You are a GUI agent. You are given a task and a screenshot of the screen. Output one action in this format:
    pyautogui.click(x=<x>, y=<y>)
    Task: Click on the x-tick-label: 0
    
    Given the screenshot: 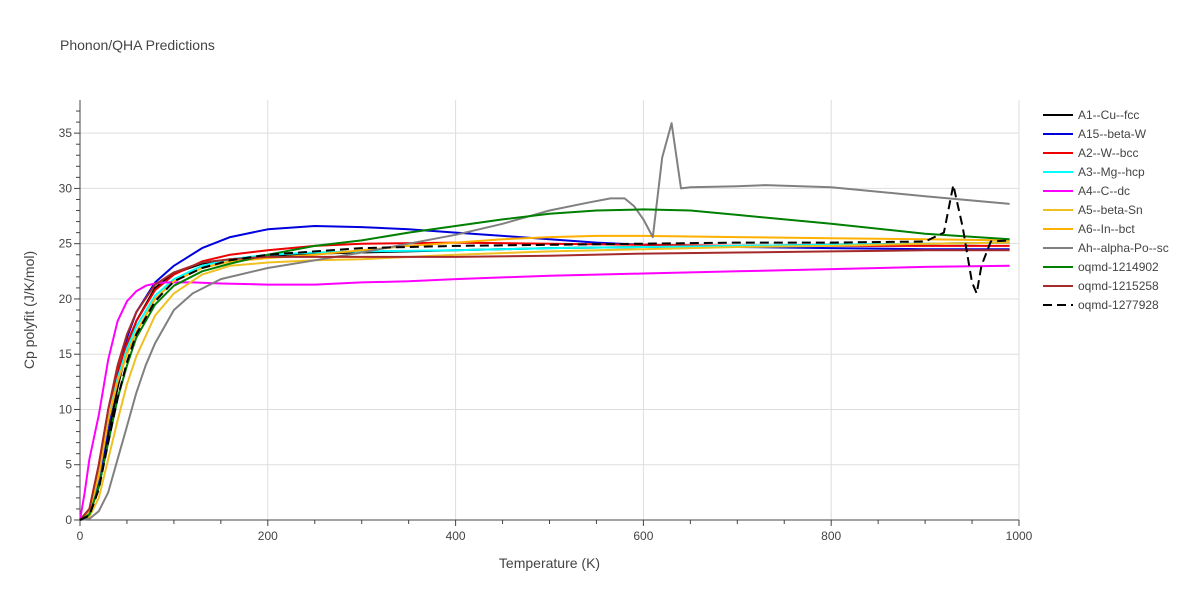 What is the action you would take?
    pyautogui.click(x=80, y=536)
    